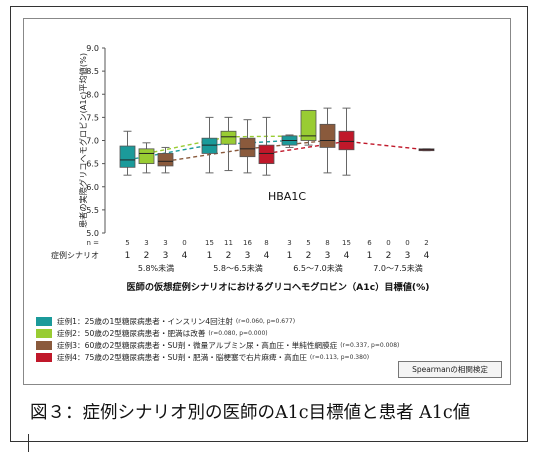 The height and width of the screenshot is (452, 540). Describe the element at coordinates (92, 141) in the screenshot. I see `y-tick-label: 7.0` at that location.